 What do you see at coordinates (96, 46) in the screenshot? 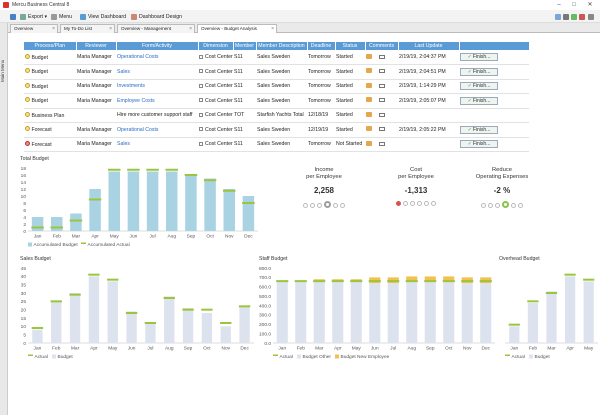
I see `column-header: Reviewer` at bounding box center [96, 46].